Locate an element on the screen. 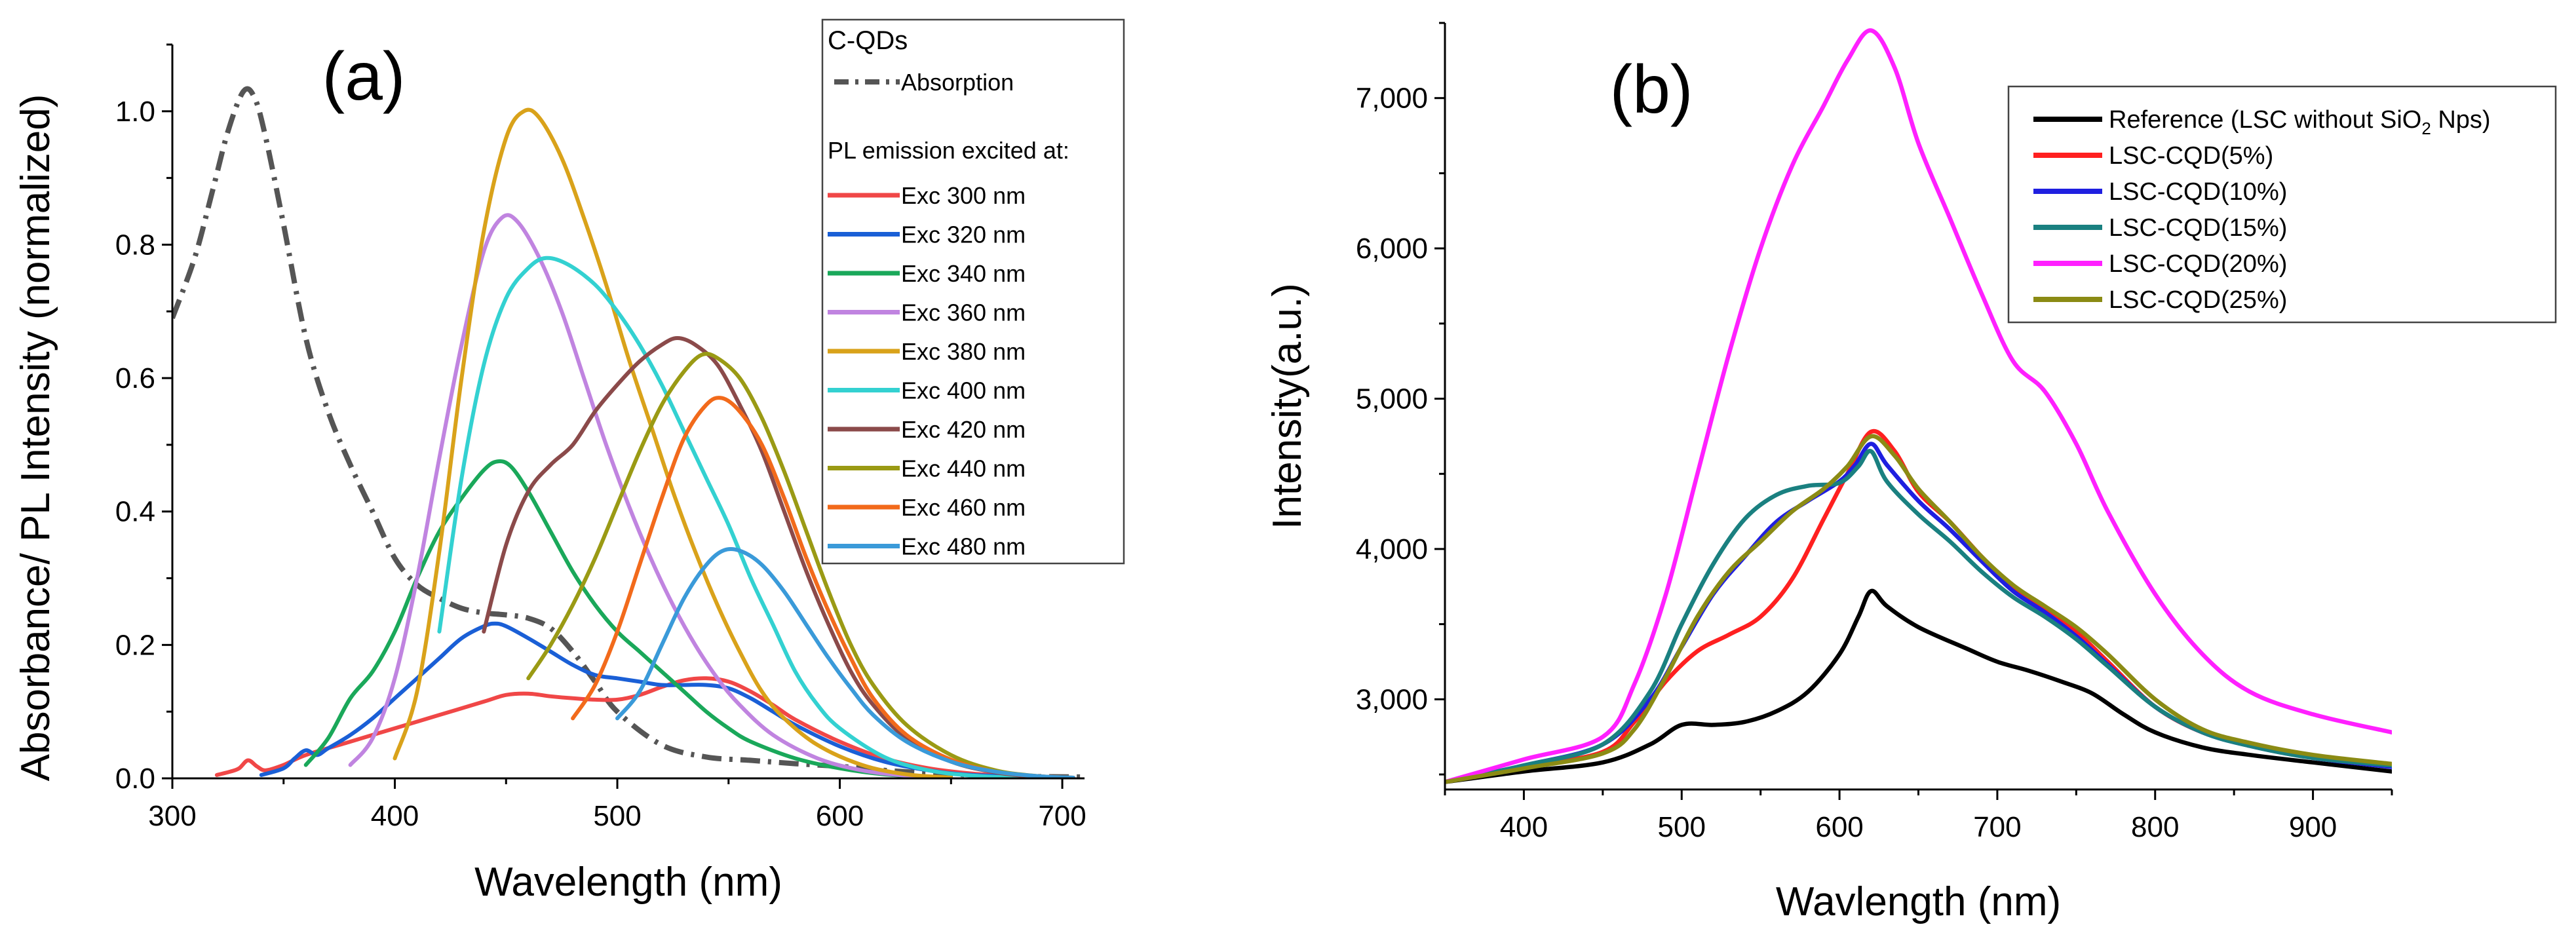  y-tick-label: 0.4 is located at coordinates (135, 512).